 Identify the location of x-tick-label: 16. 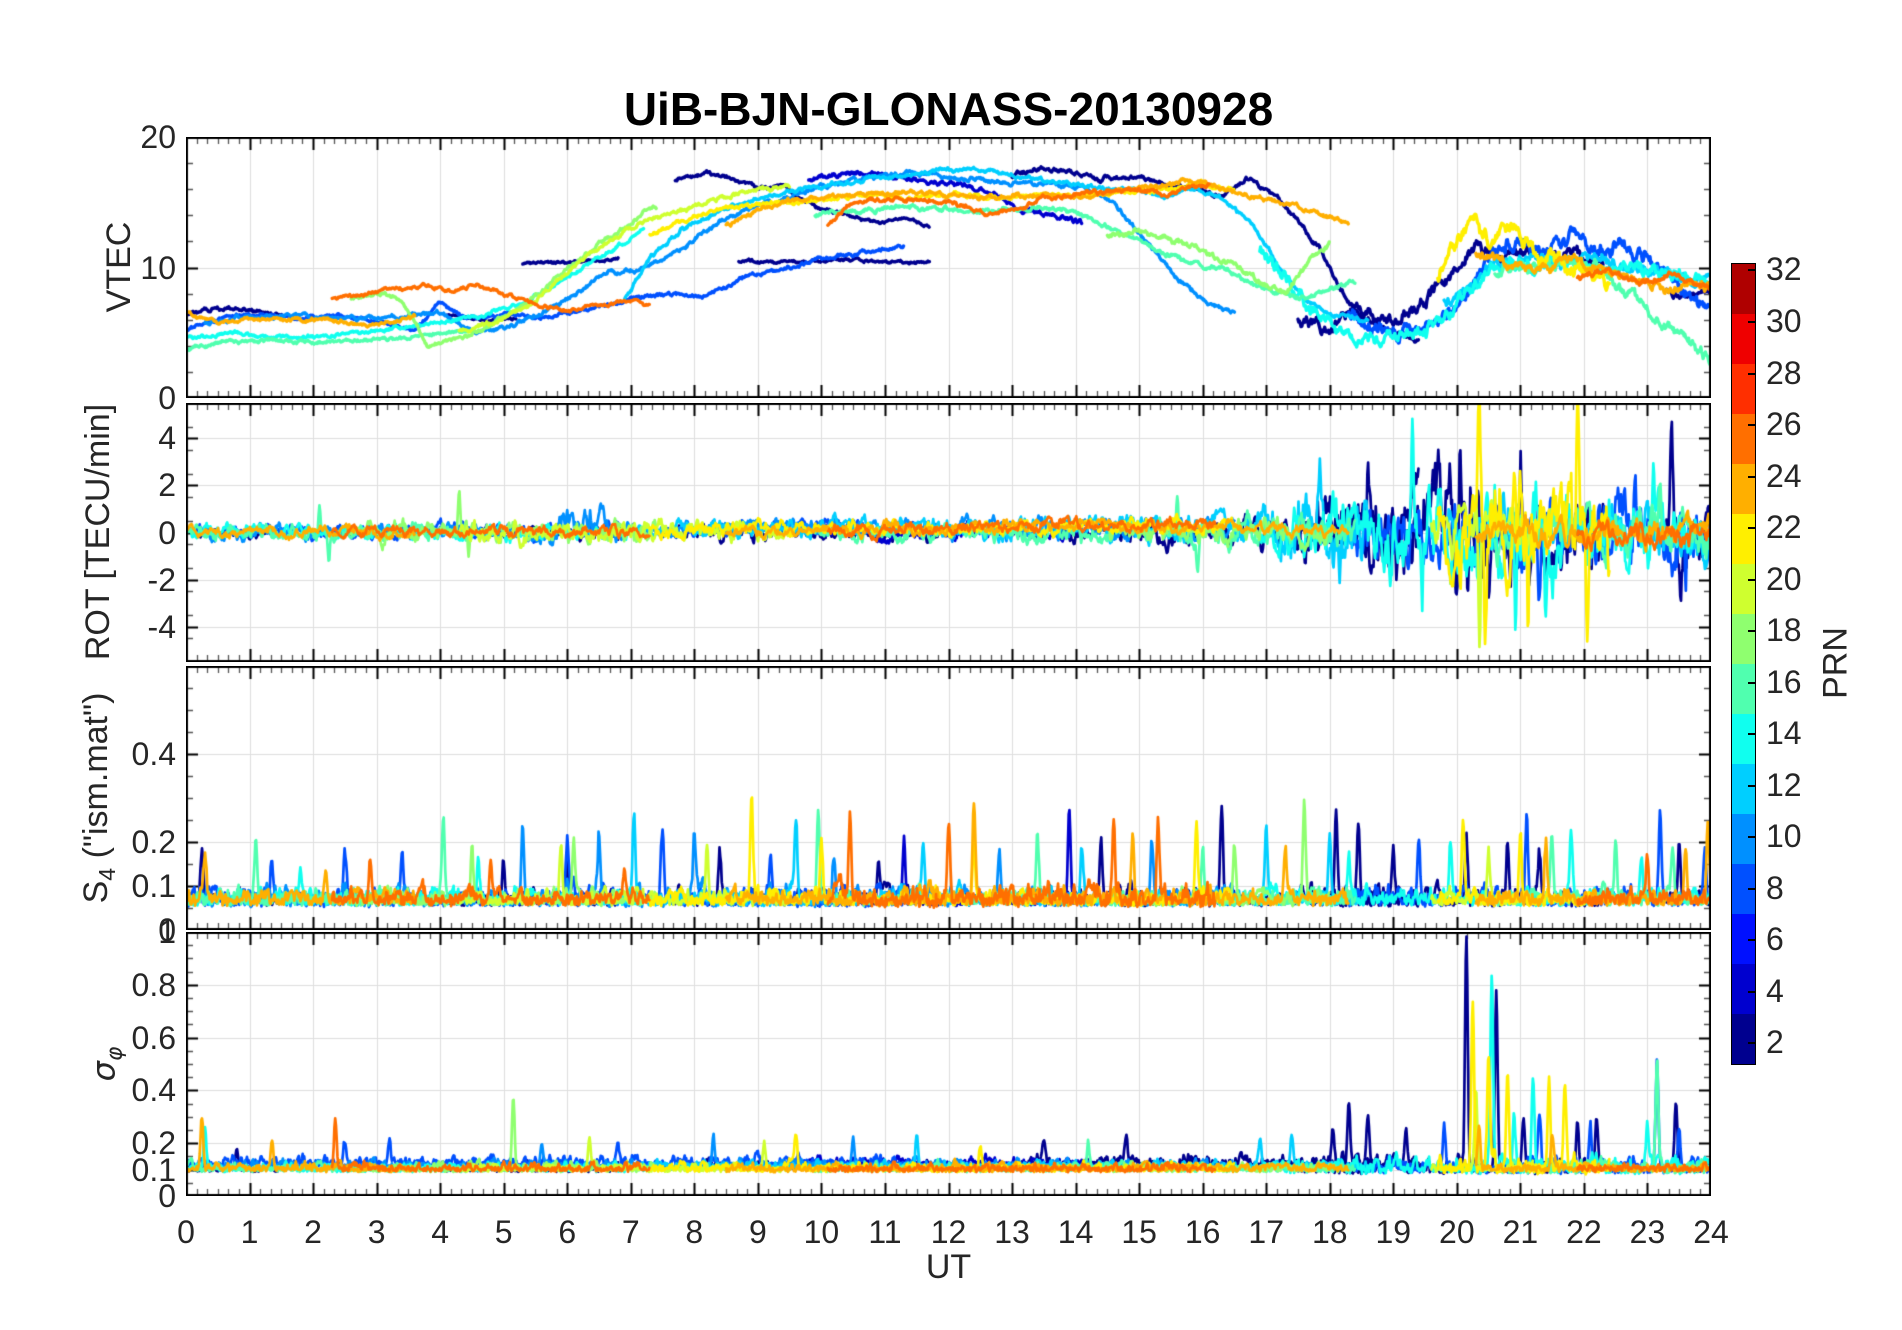
(1202, 1232).